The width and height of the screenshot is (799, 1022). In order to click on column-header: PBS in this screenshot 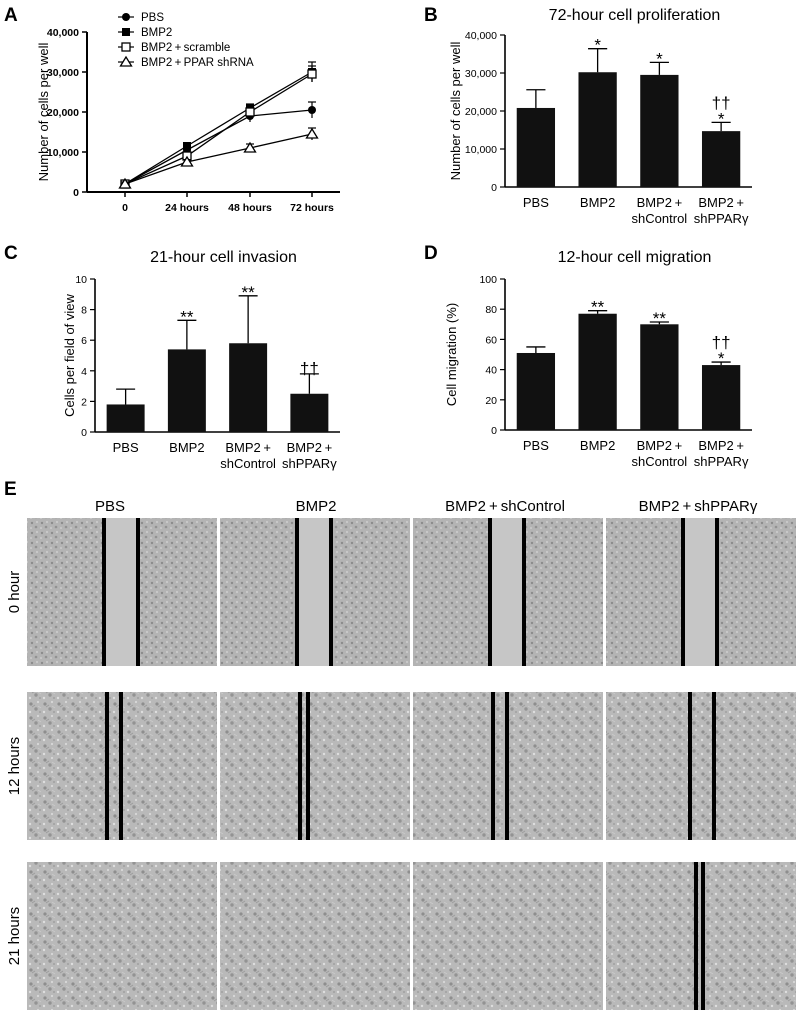, I will do `click(110, 506)`.